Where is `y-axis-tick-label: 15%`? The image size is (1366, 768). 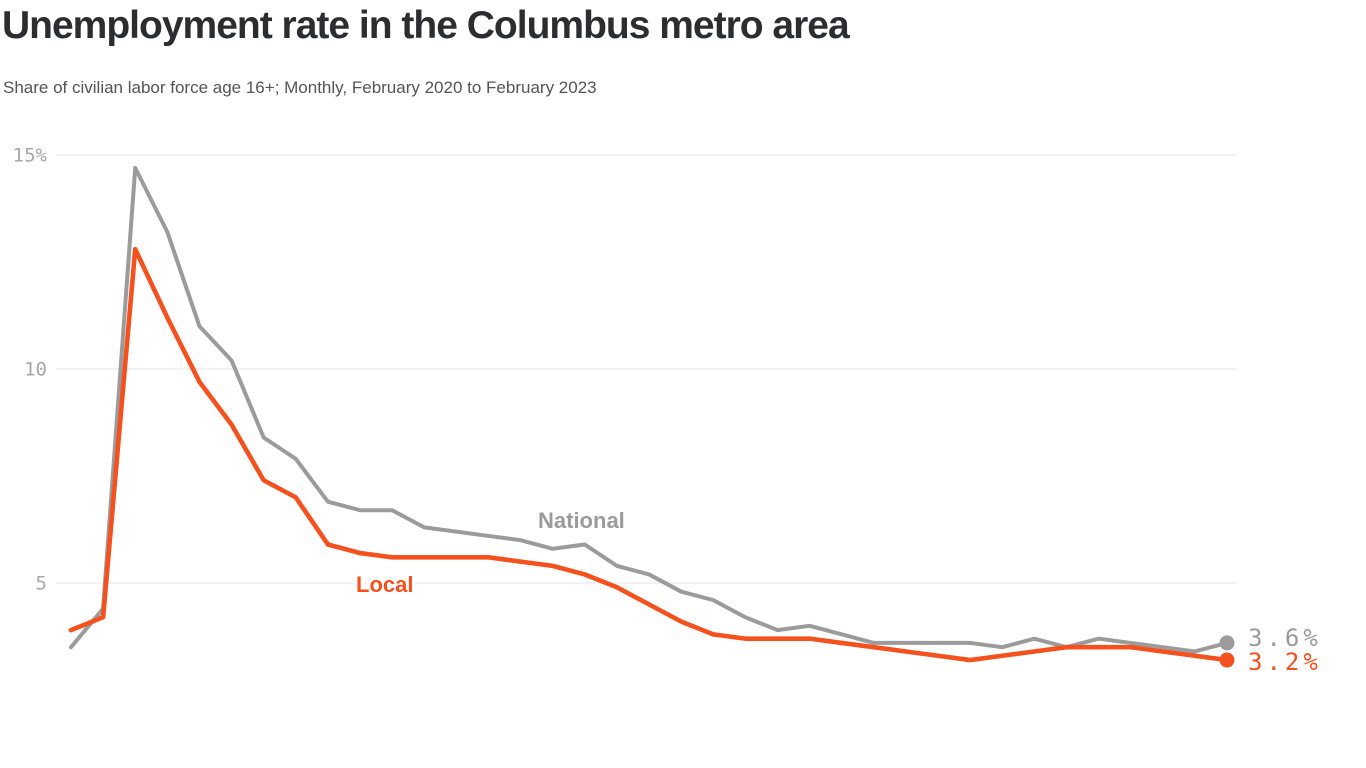
y-axis-tick-label: 15% is located at coordinates (30, 156).